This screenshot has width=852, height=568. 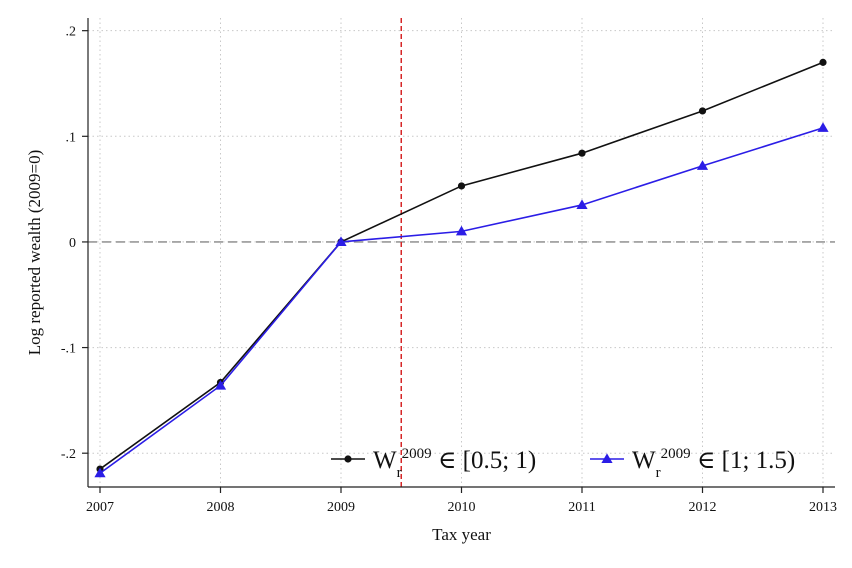 What do you see at coordinates (713, 463) in the screenshot?
I see `legend-label: Wr2009 ∈ [1; 1.5)` at bounding box center [713, 463].